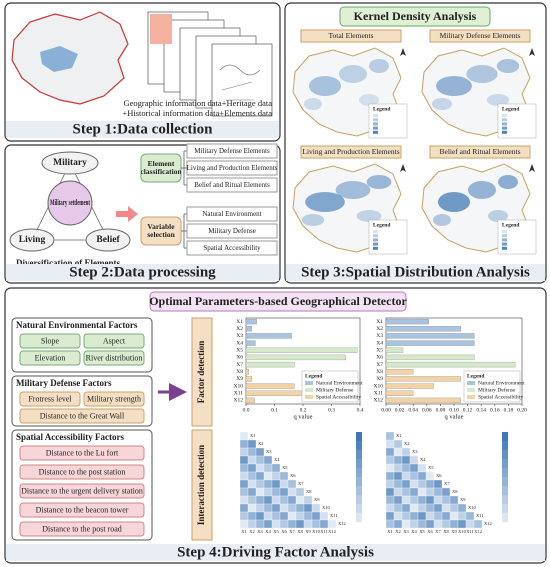 The width and height of the screenshot is (550, 567). Describe the element at coordinates (500, 397) in the screenshot. I see `legend-label: Spatial Accessibility` at that location.